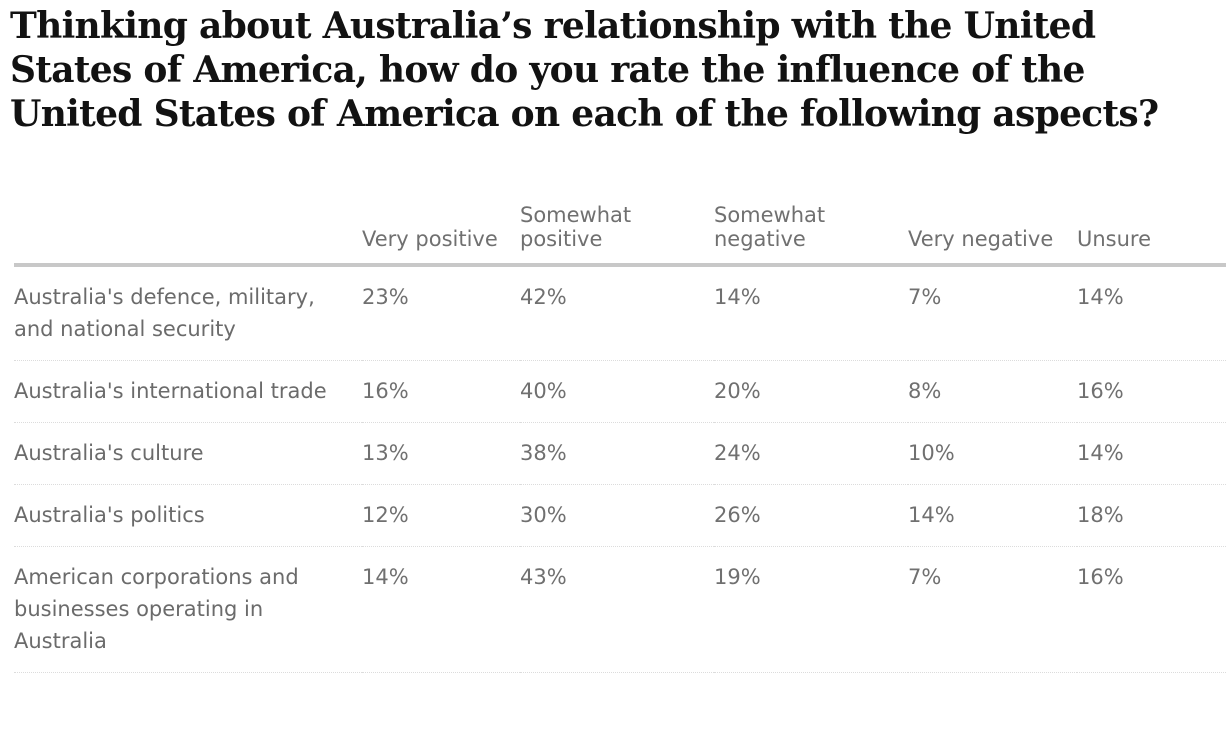 Image resolution: width=1228 pixels, height=746 pixels. Describe the element at coordinates (441, 392) in the screenshot. I see `cell-very-positive: 16%` at that location.